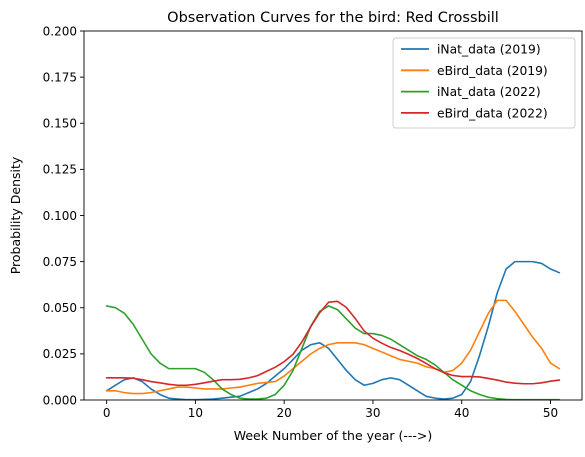 The image size is (585, 457). Describe the element at coordinates (60, 77) in the screenshot. I see `y-tick-label: 0.175` at that location.